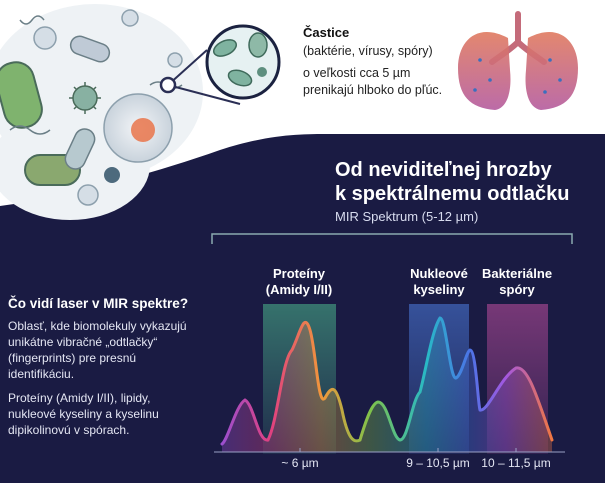  What do you see at coordinates (299, 289) in the screenshot?
I see `band-proteins-label-line2: (Amidy I/II)` at bounding box center [299, 289].